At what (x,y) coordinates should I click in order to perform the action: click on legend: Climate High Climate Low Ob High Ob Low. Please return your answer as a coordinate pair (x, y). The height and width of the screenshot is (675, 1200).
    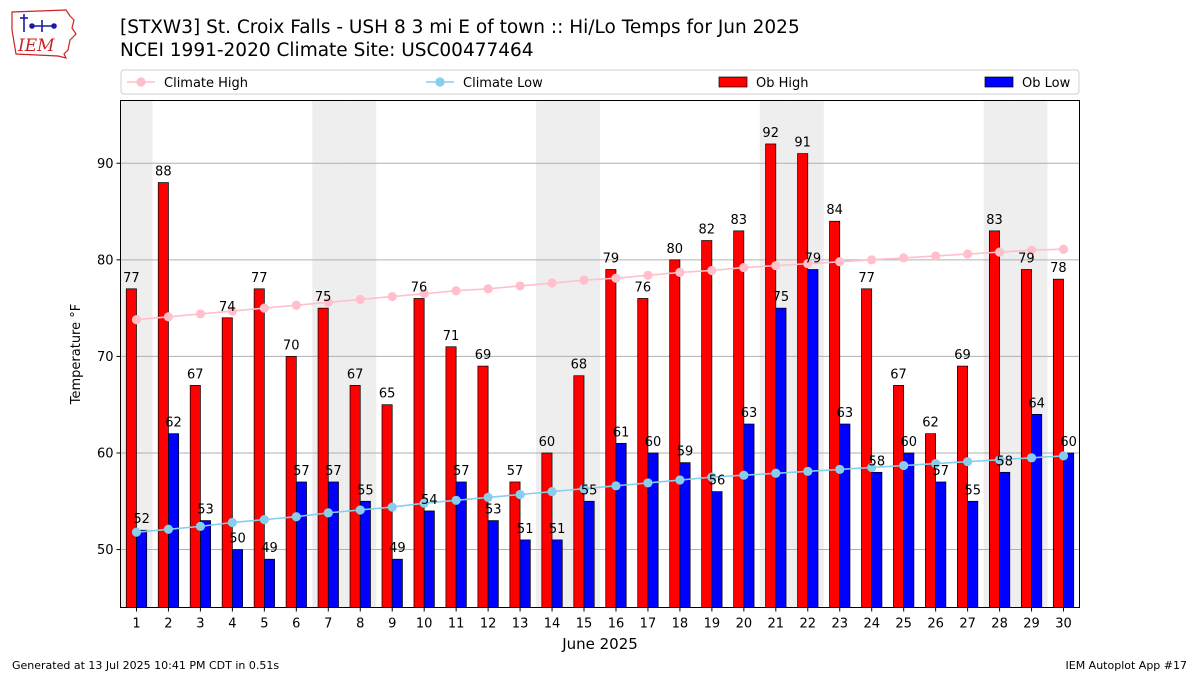
    Looking at the image, I should click on (600, 82).